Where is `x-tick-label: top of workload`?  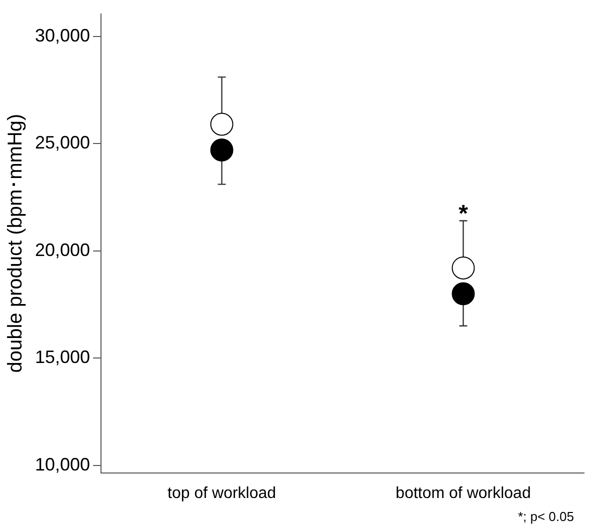
x-tick-label: top of workload is located at coordinates (222, 493).